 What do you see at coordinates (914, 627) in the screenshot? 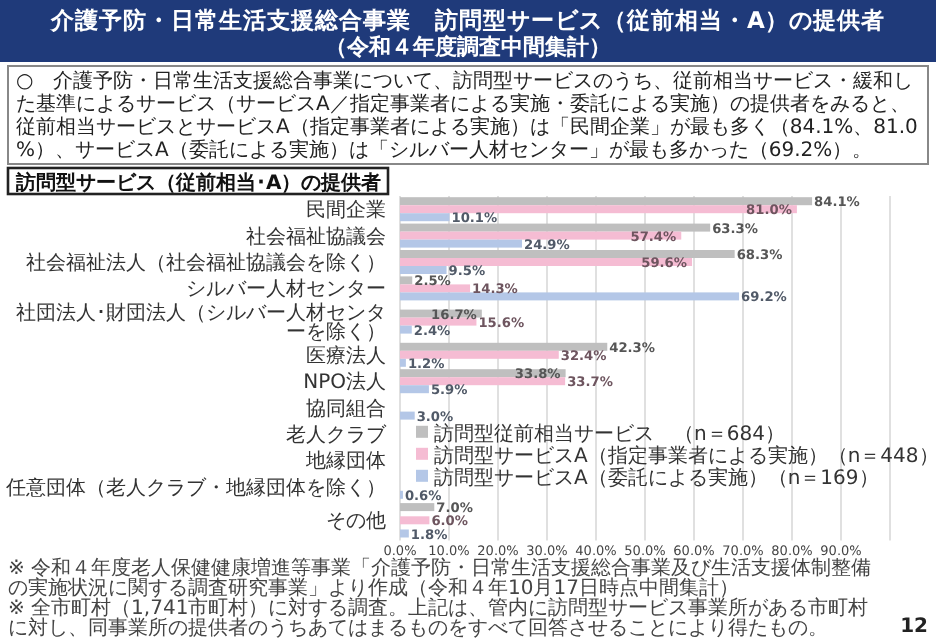
I see `text: 12` at bounding box center [914, 627].